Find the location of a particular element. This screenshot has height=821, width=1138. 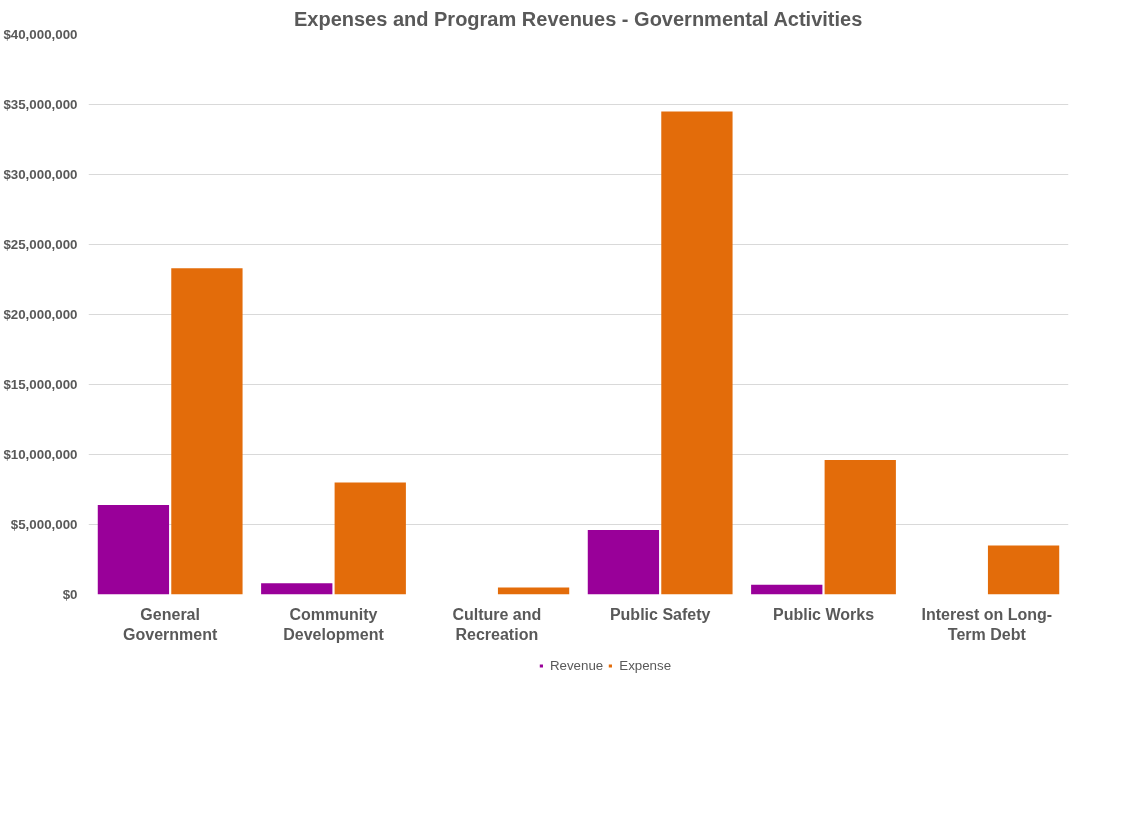

y-tick-label: $25,000,000 is located at coordinates (40, 244).